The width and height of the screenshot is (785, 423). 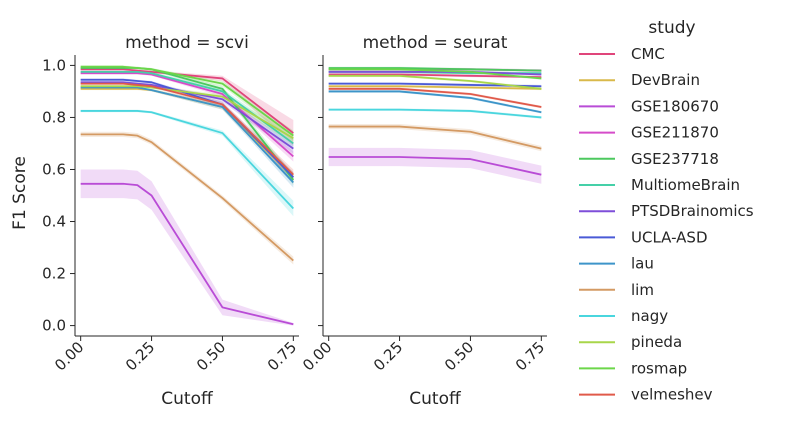 What do you see at coordinates (659, 368) in the screenshot?
I see `legend-label: rosmap` at bounding box center [659, 368].